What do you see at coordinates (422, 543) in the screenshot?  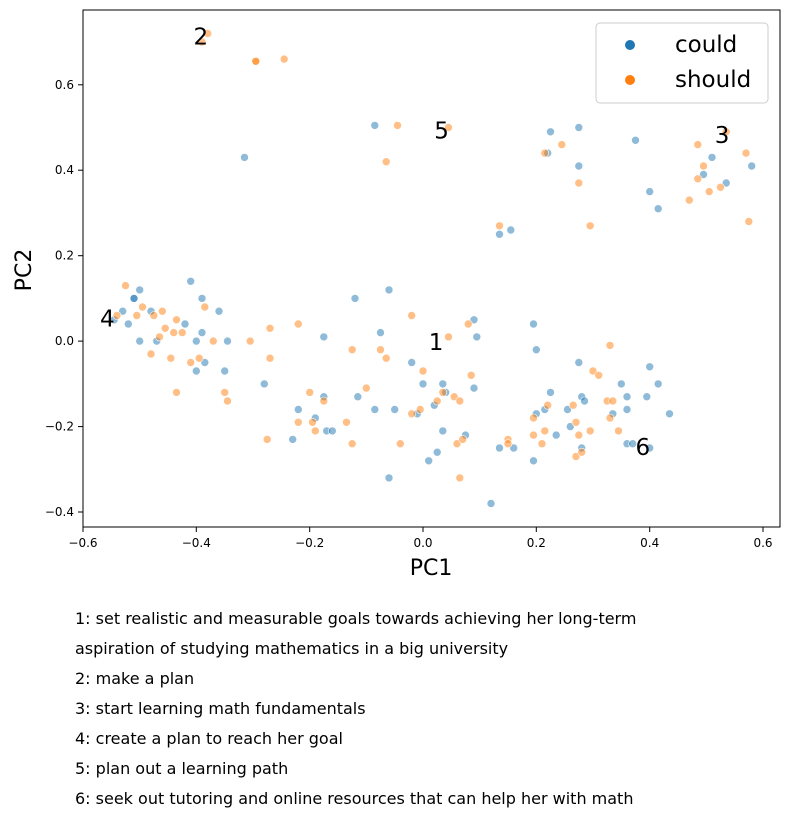 I see `x-tick-label: 0.0` at bounding box center [422, 543].